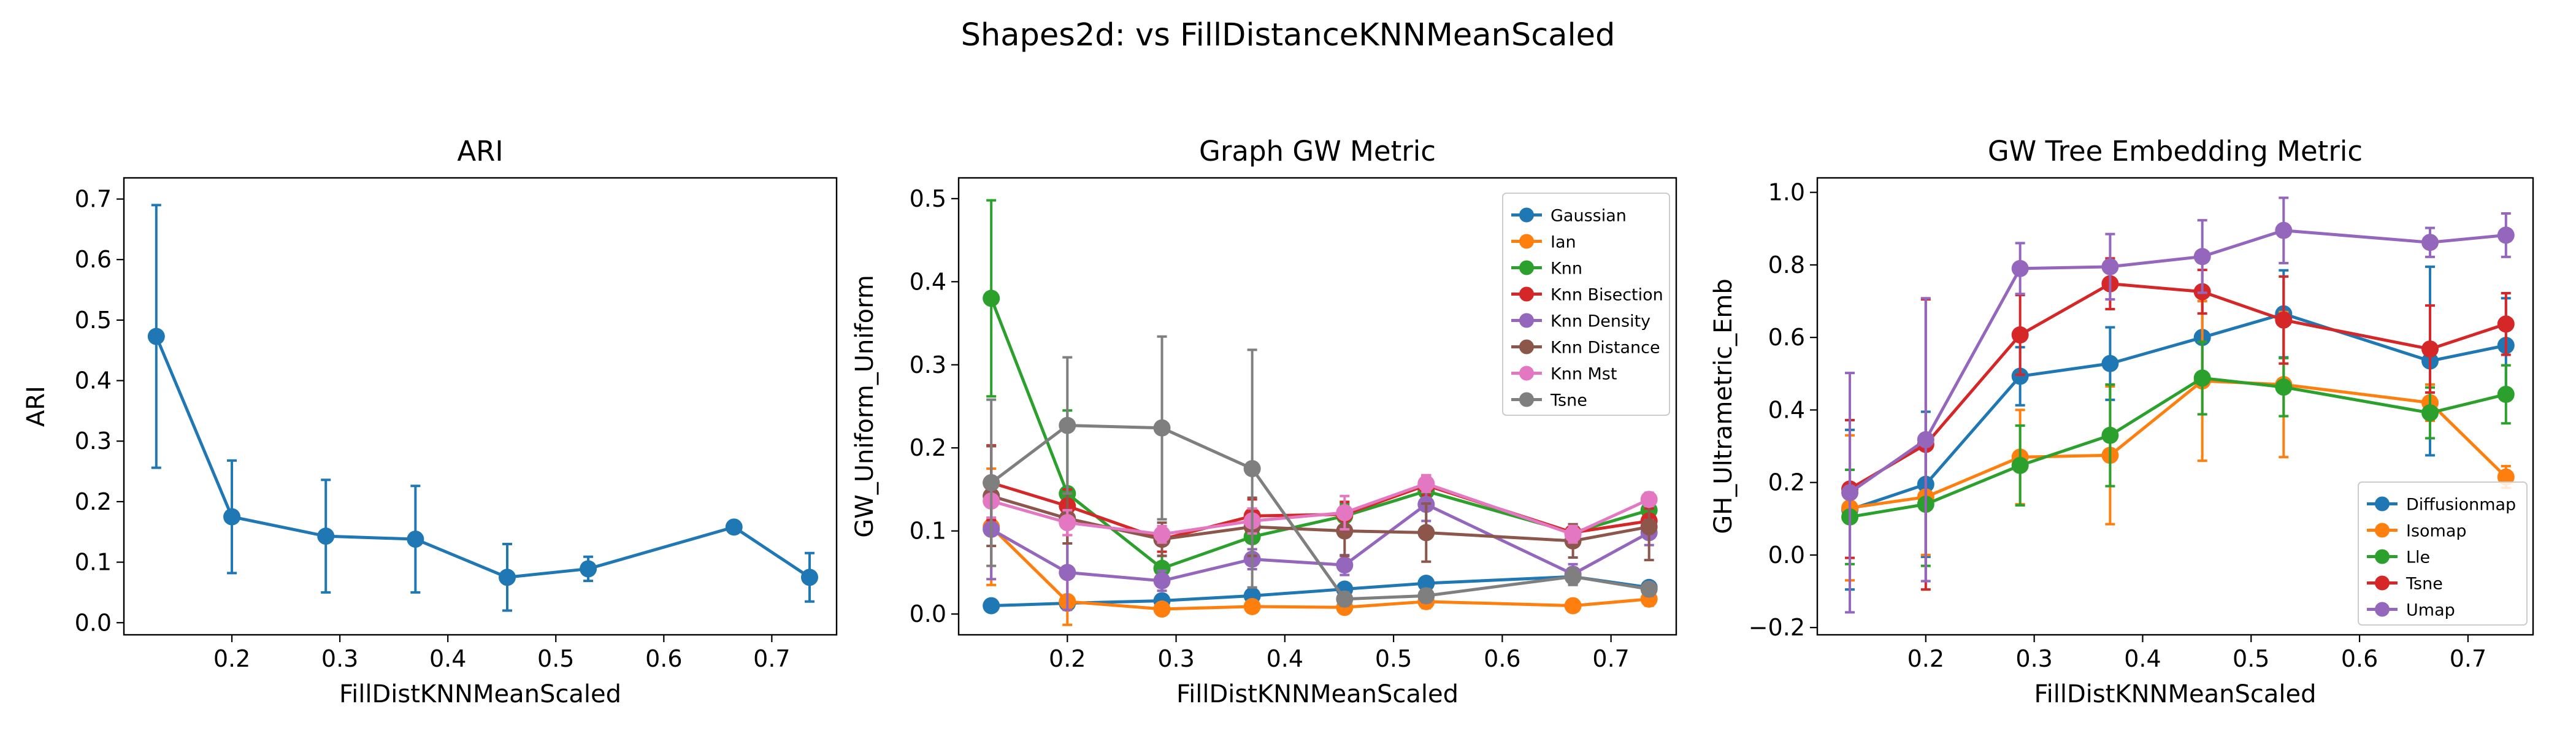  What do you see at coordinates (36, 406) in the screenshot?
I see `y-axis-label: ARI` at bounding box center [36, 406].